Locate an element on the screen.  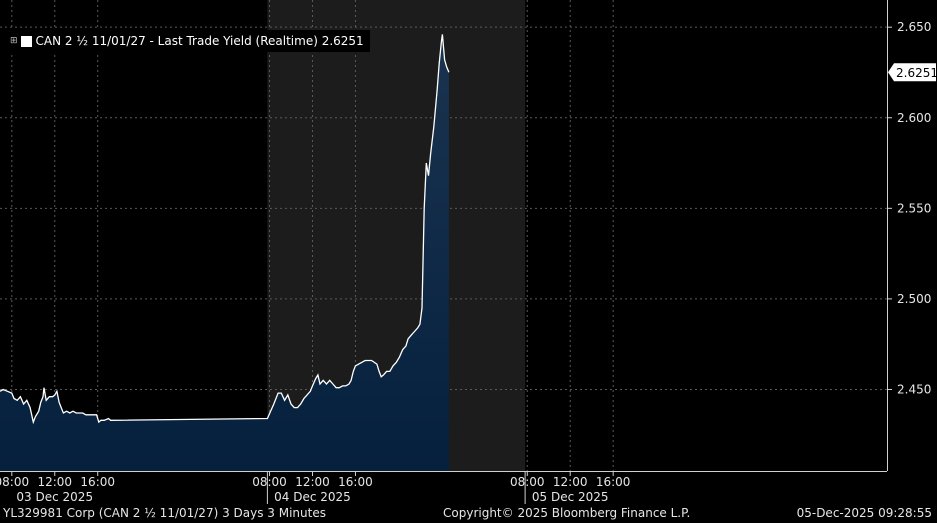
last-value-tag is located at coordinates (912, 72).